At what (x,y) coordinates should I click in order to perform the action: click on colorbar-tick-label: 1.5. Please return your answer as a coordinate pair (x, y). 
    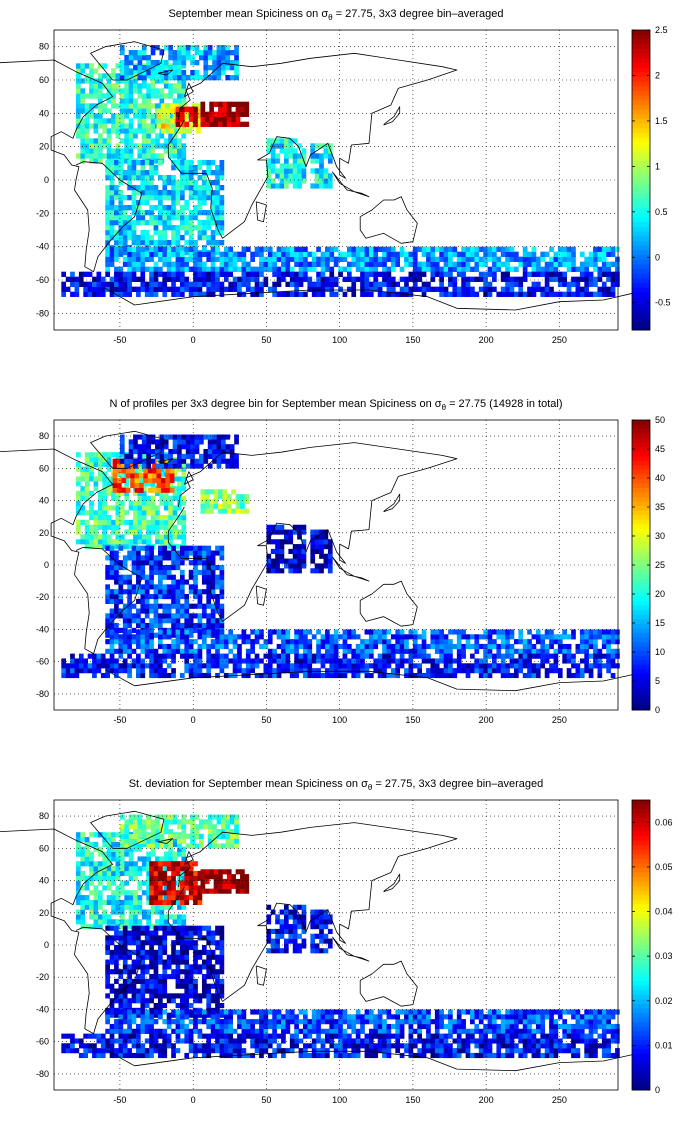
    Looking at the image, I should click on (661, 121).